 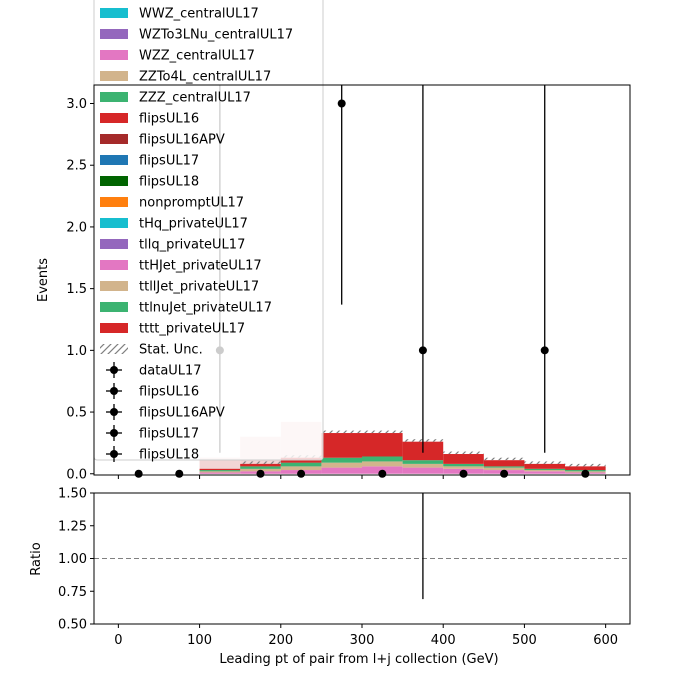 What do you see at coordinates (362, 640) in the screenshot?
I see `x-tick-label: 300` at bounding box center [362, 640].